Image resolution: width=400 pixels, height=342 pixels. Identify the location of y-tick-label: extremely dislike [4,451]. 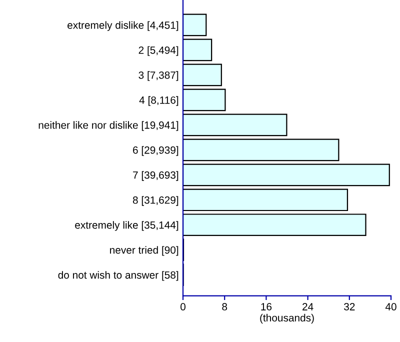
(123, 26).